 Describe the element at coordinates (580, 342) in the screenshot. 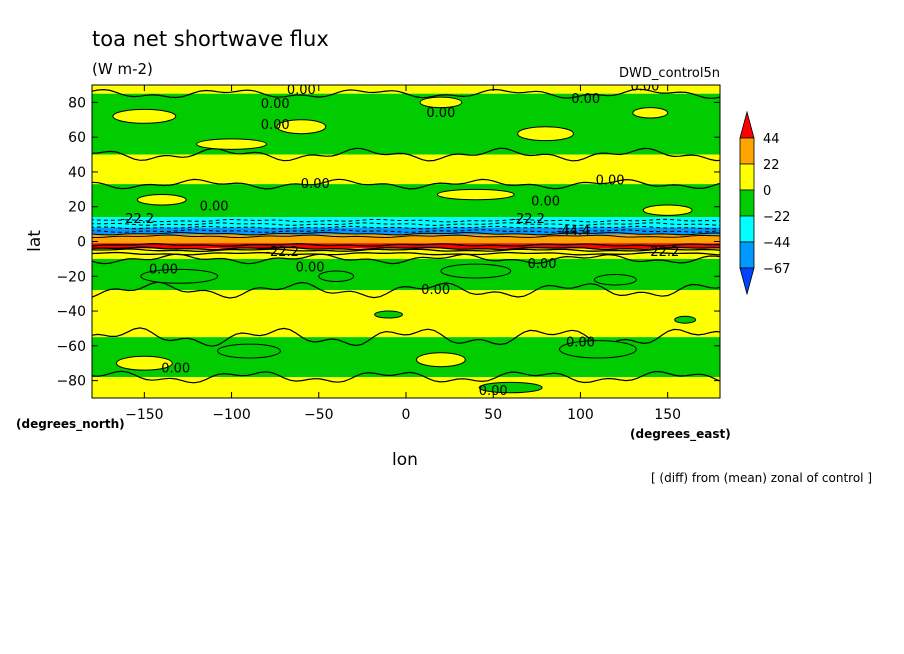

I see `contour-label-19: 0.00` at that location.